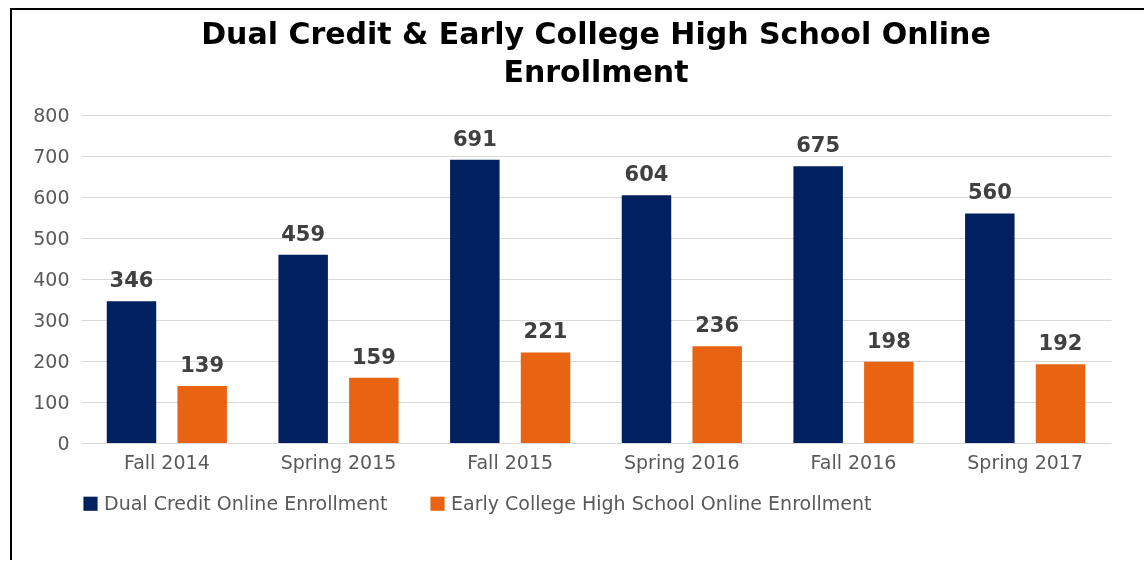  What do you see at coordinates (166, 461) in the screenshot?
I see `x-tick-label: Fall 2014` at bounding box center [166, 461].